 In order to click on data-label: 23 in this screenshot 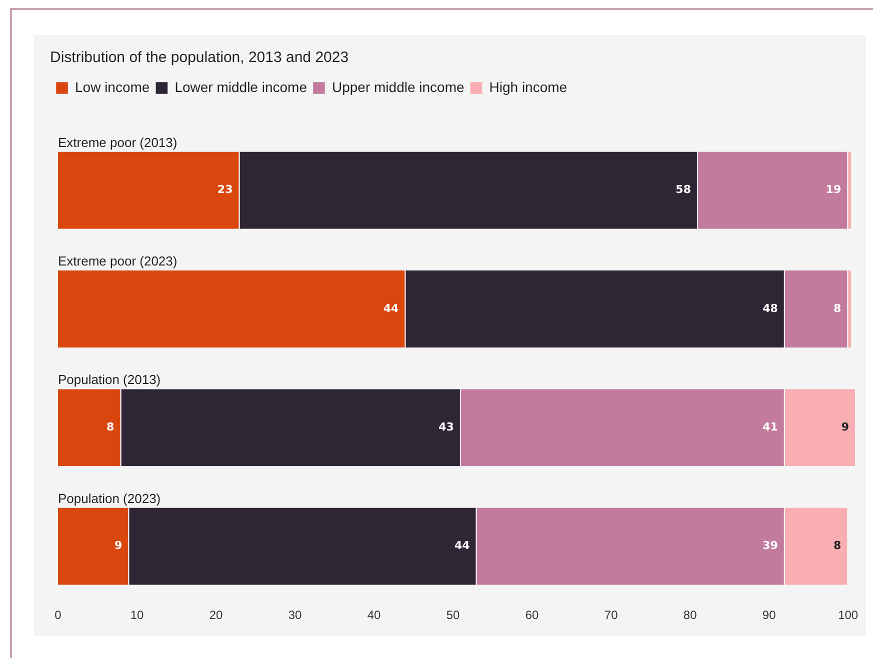, I will do `click(225, 189)`.